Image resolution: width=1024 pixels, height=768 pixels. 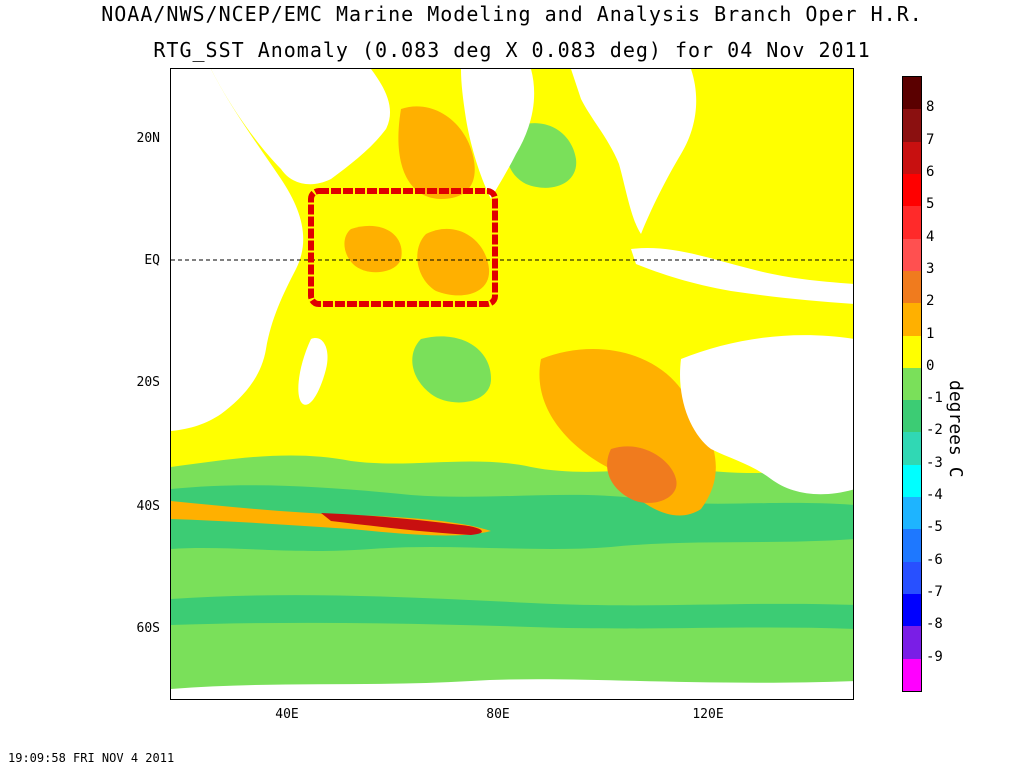 What do you see at coordinates (148, 506) in the screenshot?
I see `lat-label-40s: 40S` at bounding box center [148, 506].